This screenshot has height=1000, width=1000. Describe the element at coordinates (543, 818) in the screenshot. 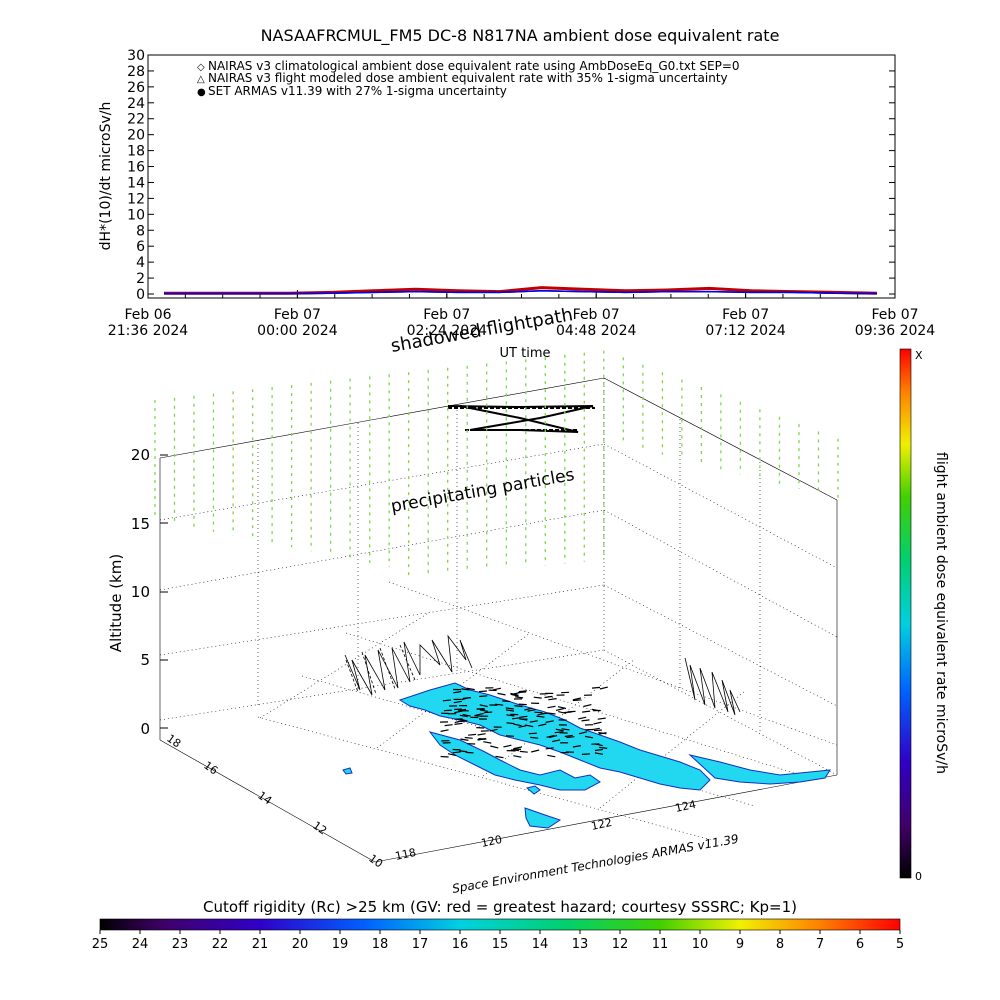

I see `land-island` at that location.